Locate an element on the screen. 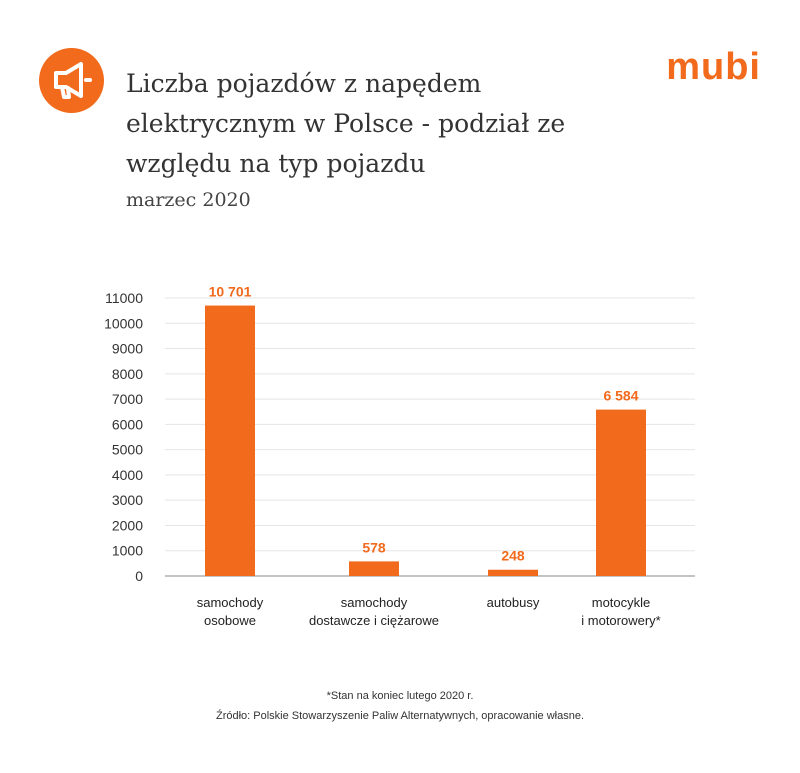 This screenshot has height=773, width=800. category-label: motocykle i motorowery* is located at coordinates (620, 611).